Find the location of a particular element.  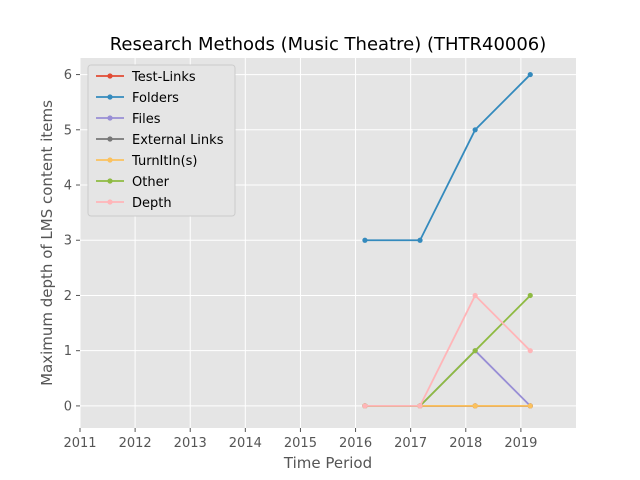

series-depth is located at coordinates (447, 350).